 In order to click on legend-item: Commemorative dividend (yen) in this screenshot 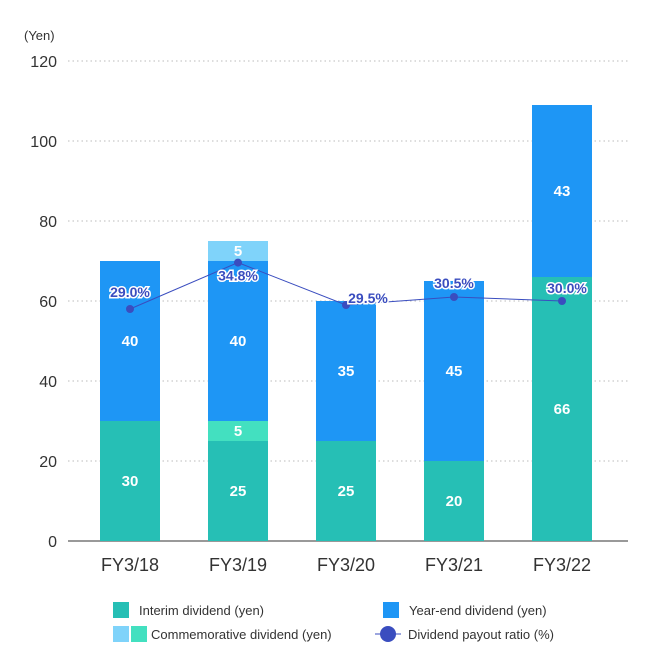, I will do `click(222, 634)`.